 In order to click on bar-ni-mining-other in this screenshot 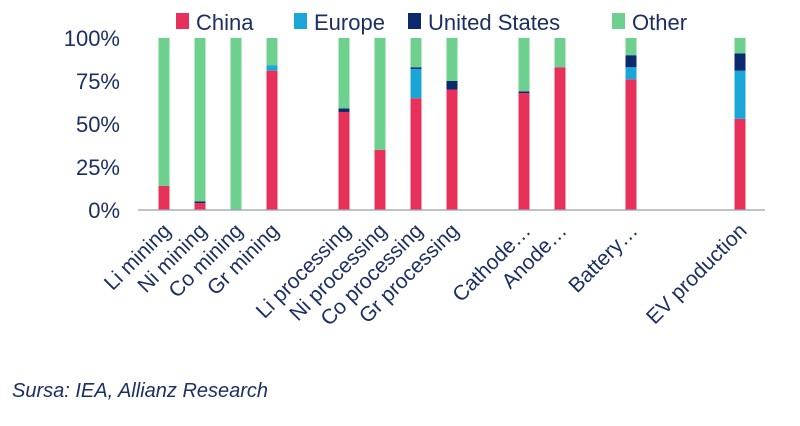, I will do `click(200, 120)`.